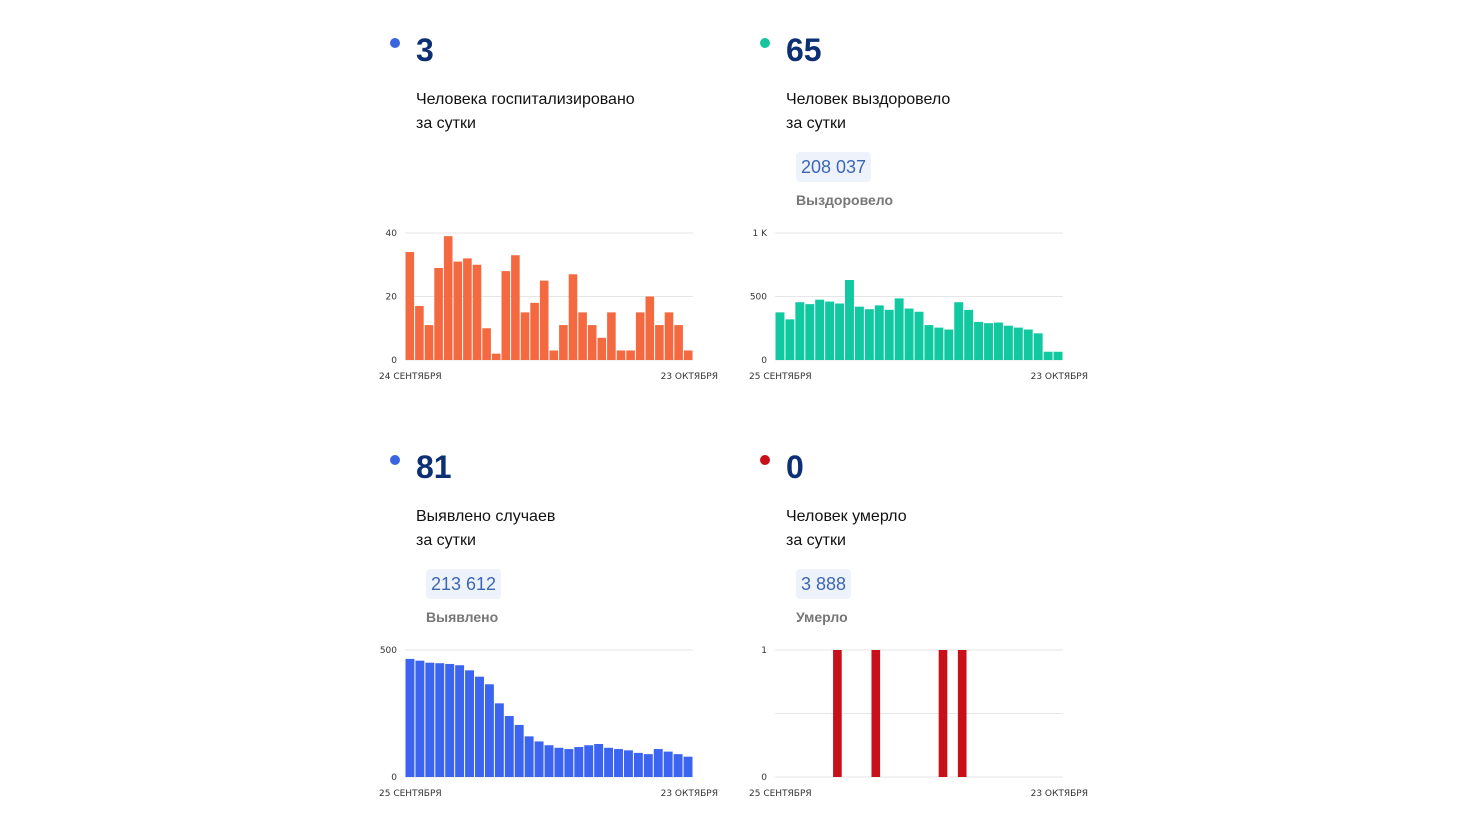 Image resolution: width=1482 pixels, height=837 pixels. What do you see at coordinates (936, 112) in the screenshot?
I see `recovered-description: Человек выздоровело за сутки` at bounding box center [936, 112].